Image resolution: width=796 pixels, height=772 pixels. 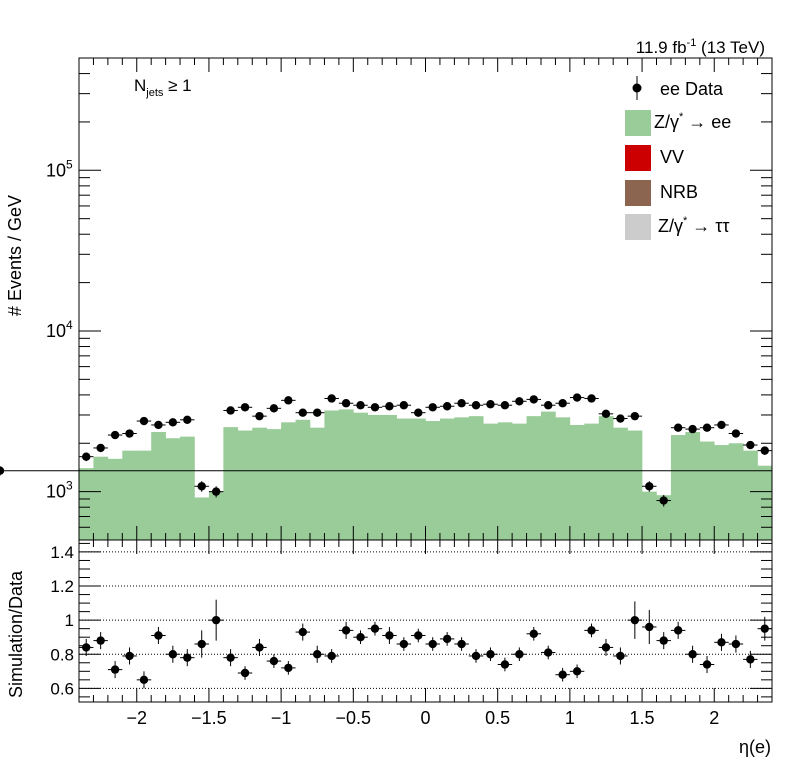 I want to click on zgamma-ee-histogram, so click(x=426, y=474).